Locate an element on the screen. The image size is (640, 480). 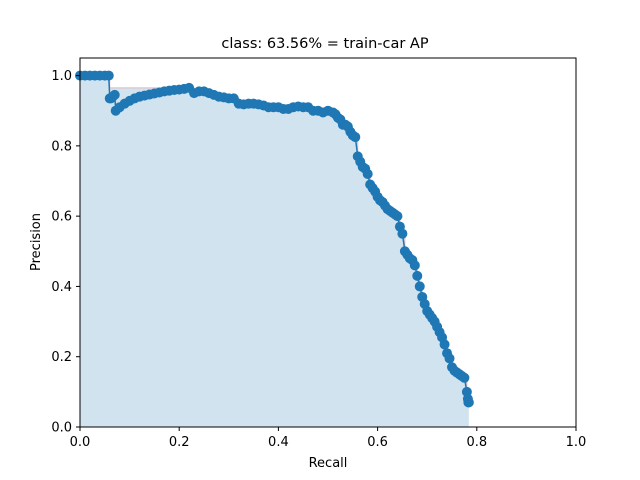
y-tick-label: 0.8 is located at coordinates (61, 146).